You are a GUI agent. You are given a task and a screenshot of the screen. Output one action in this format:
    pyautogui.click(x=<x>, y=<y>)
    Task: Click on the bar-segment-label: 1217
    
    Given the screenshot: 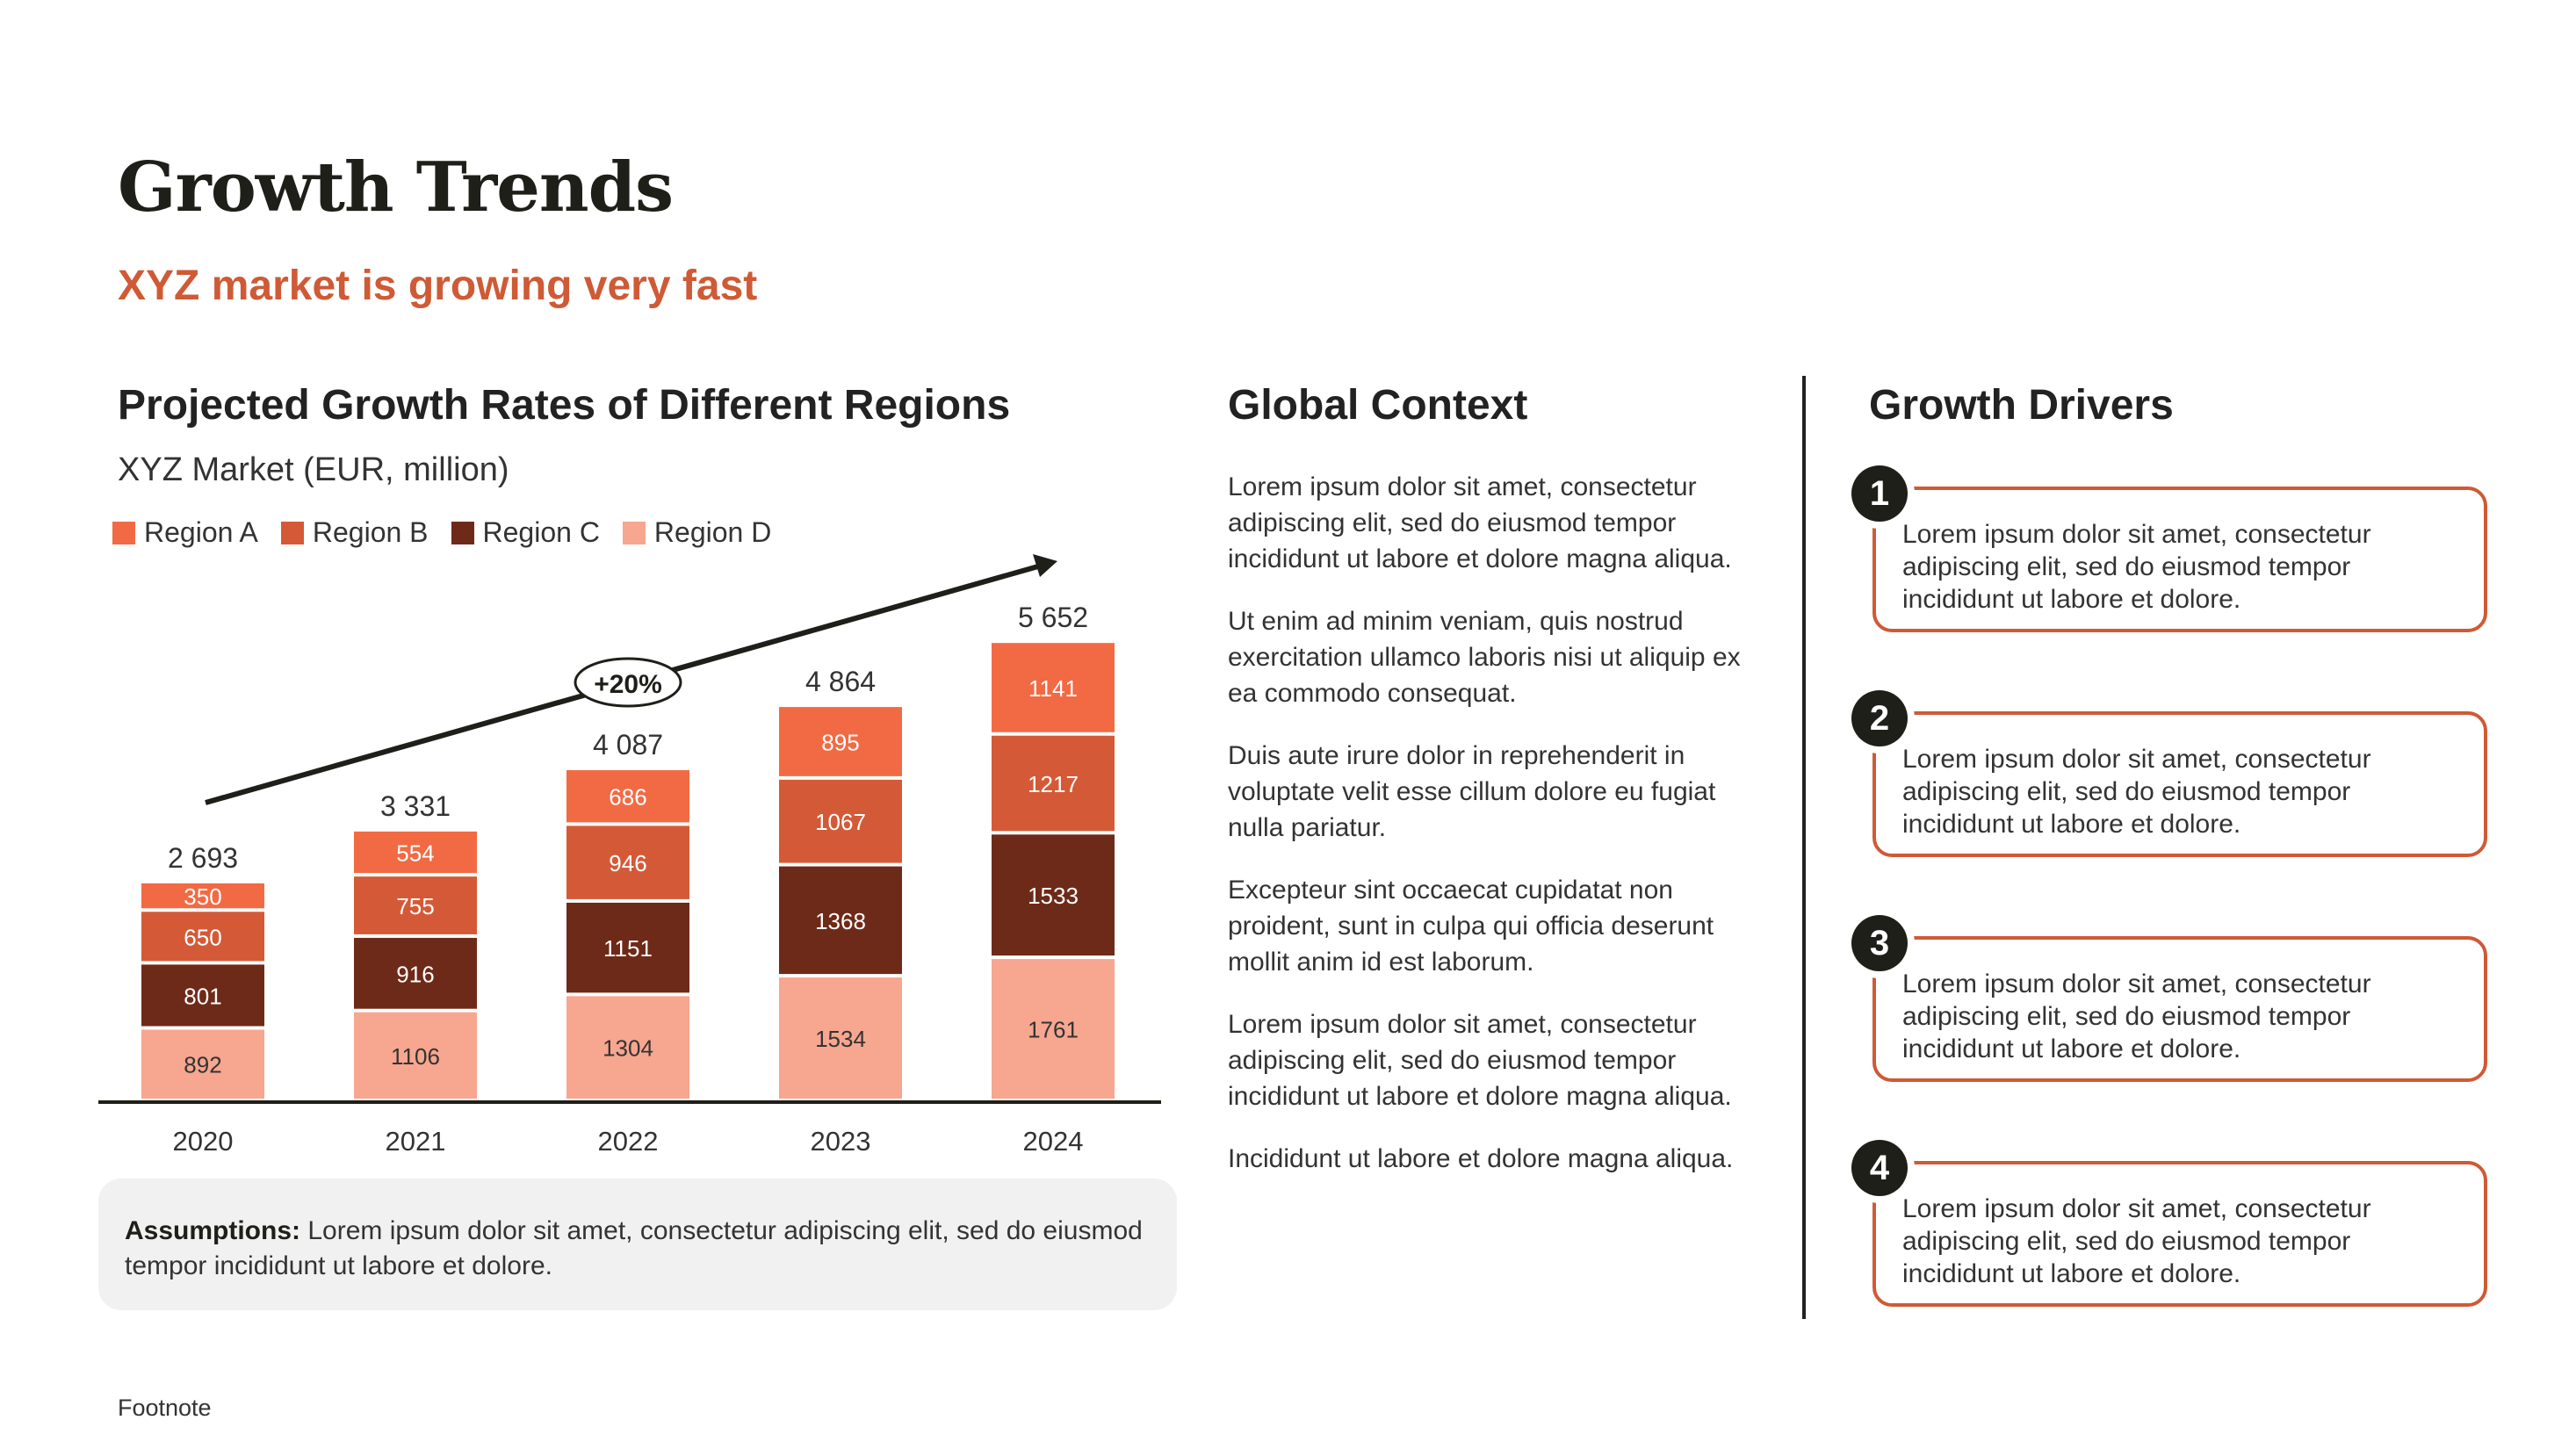 What is the action you would take?
    pyautogui.click(x=1053, y=784)
    